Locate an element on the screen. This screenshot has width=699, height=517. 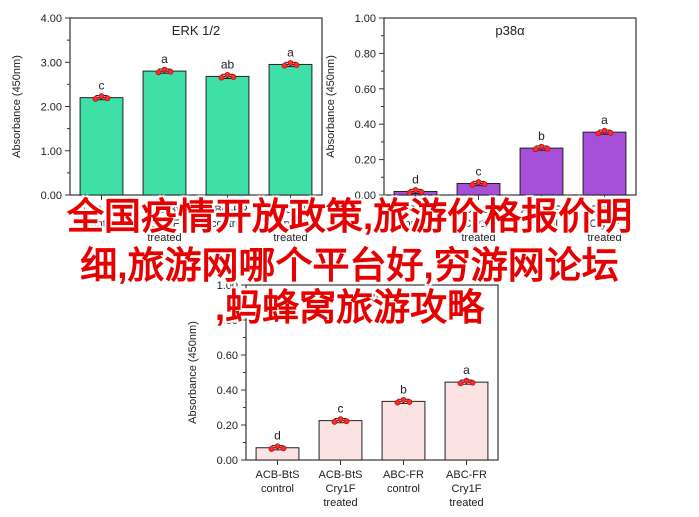
chart-title: ERK 1/2 is located at coordinates (196, 30).